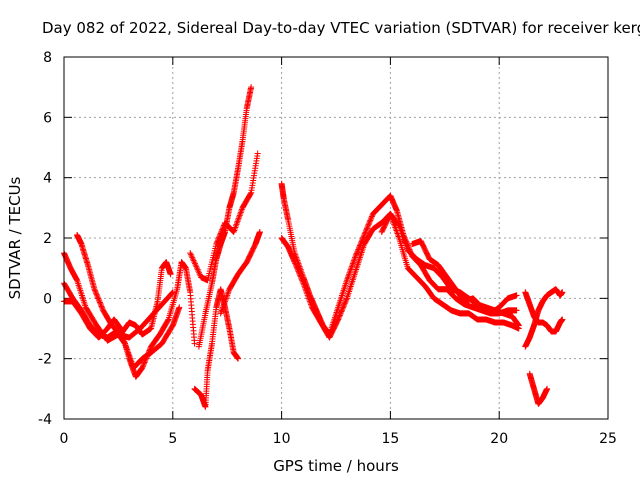 The image size is (640, 480). Describe the element at coordinates (47, 118) in the screenshot. I see `y-tick-label: 6` at that location.